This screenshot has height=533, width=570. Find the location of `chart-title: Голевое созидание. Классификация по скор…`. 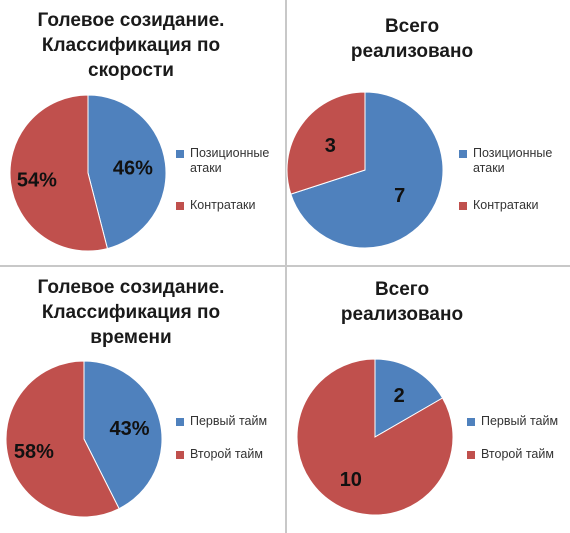

chart-title: Голевое созидание. Классификация по скор… is located at coordinates (131, 45).